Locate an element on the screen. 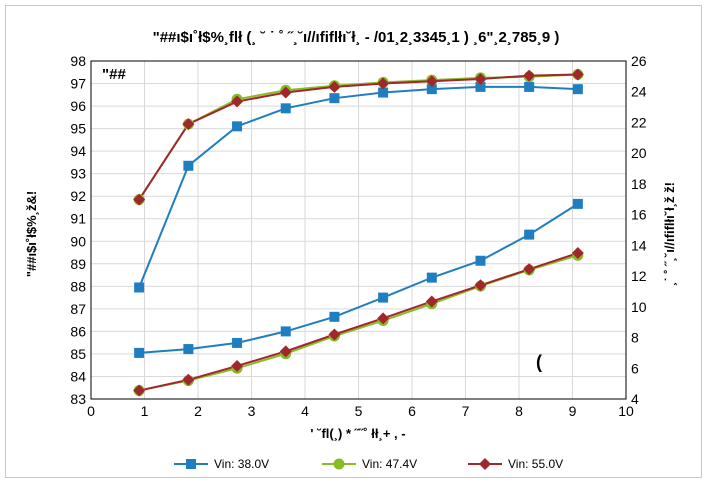  legend-label: Vin: 55.0V is located at coordinates (535, 464).